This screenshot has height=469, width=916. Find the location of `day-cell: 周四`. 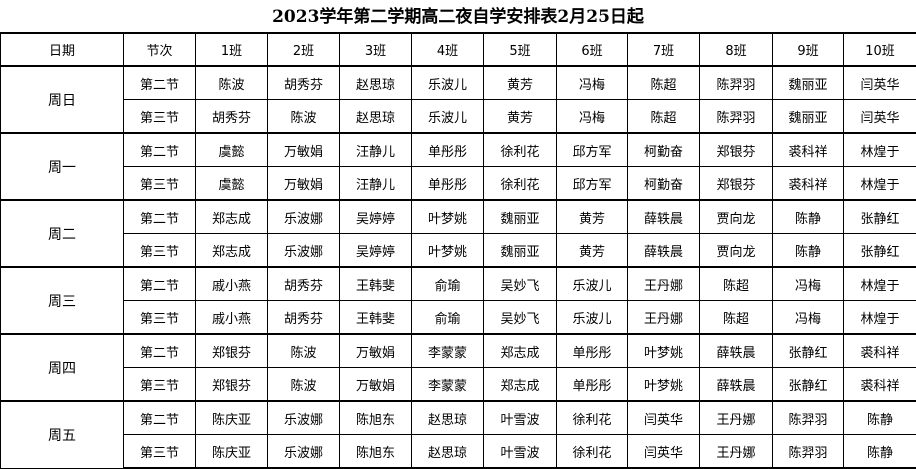

day-cell: 周四 is located at coordinates (62, 367).